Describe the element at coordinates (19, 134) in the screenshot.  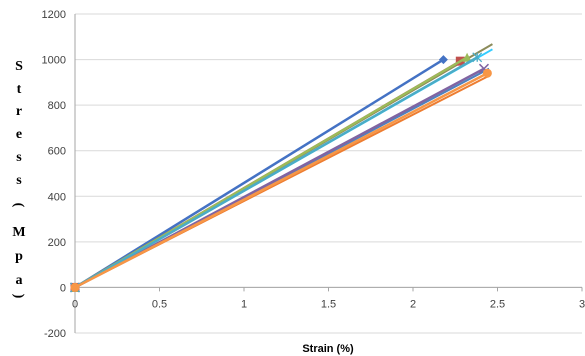
I see `y-axis-label-char: e` at that location.